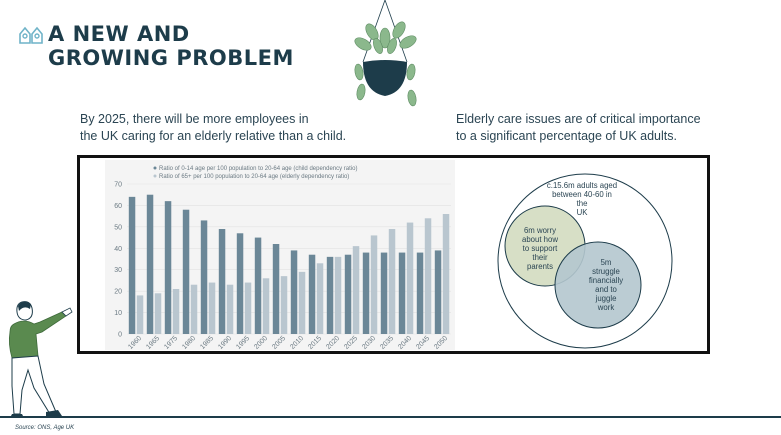 This screenshot has width=781, height=435. Describe the element at coordinates (385, 53) in the screenshot. I see `hanging-plant-illustration` at that location.